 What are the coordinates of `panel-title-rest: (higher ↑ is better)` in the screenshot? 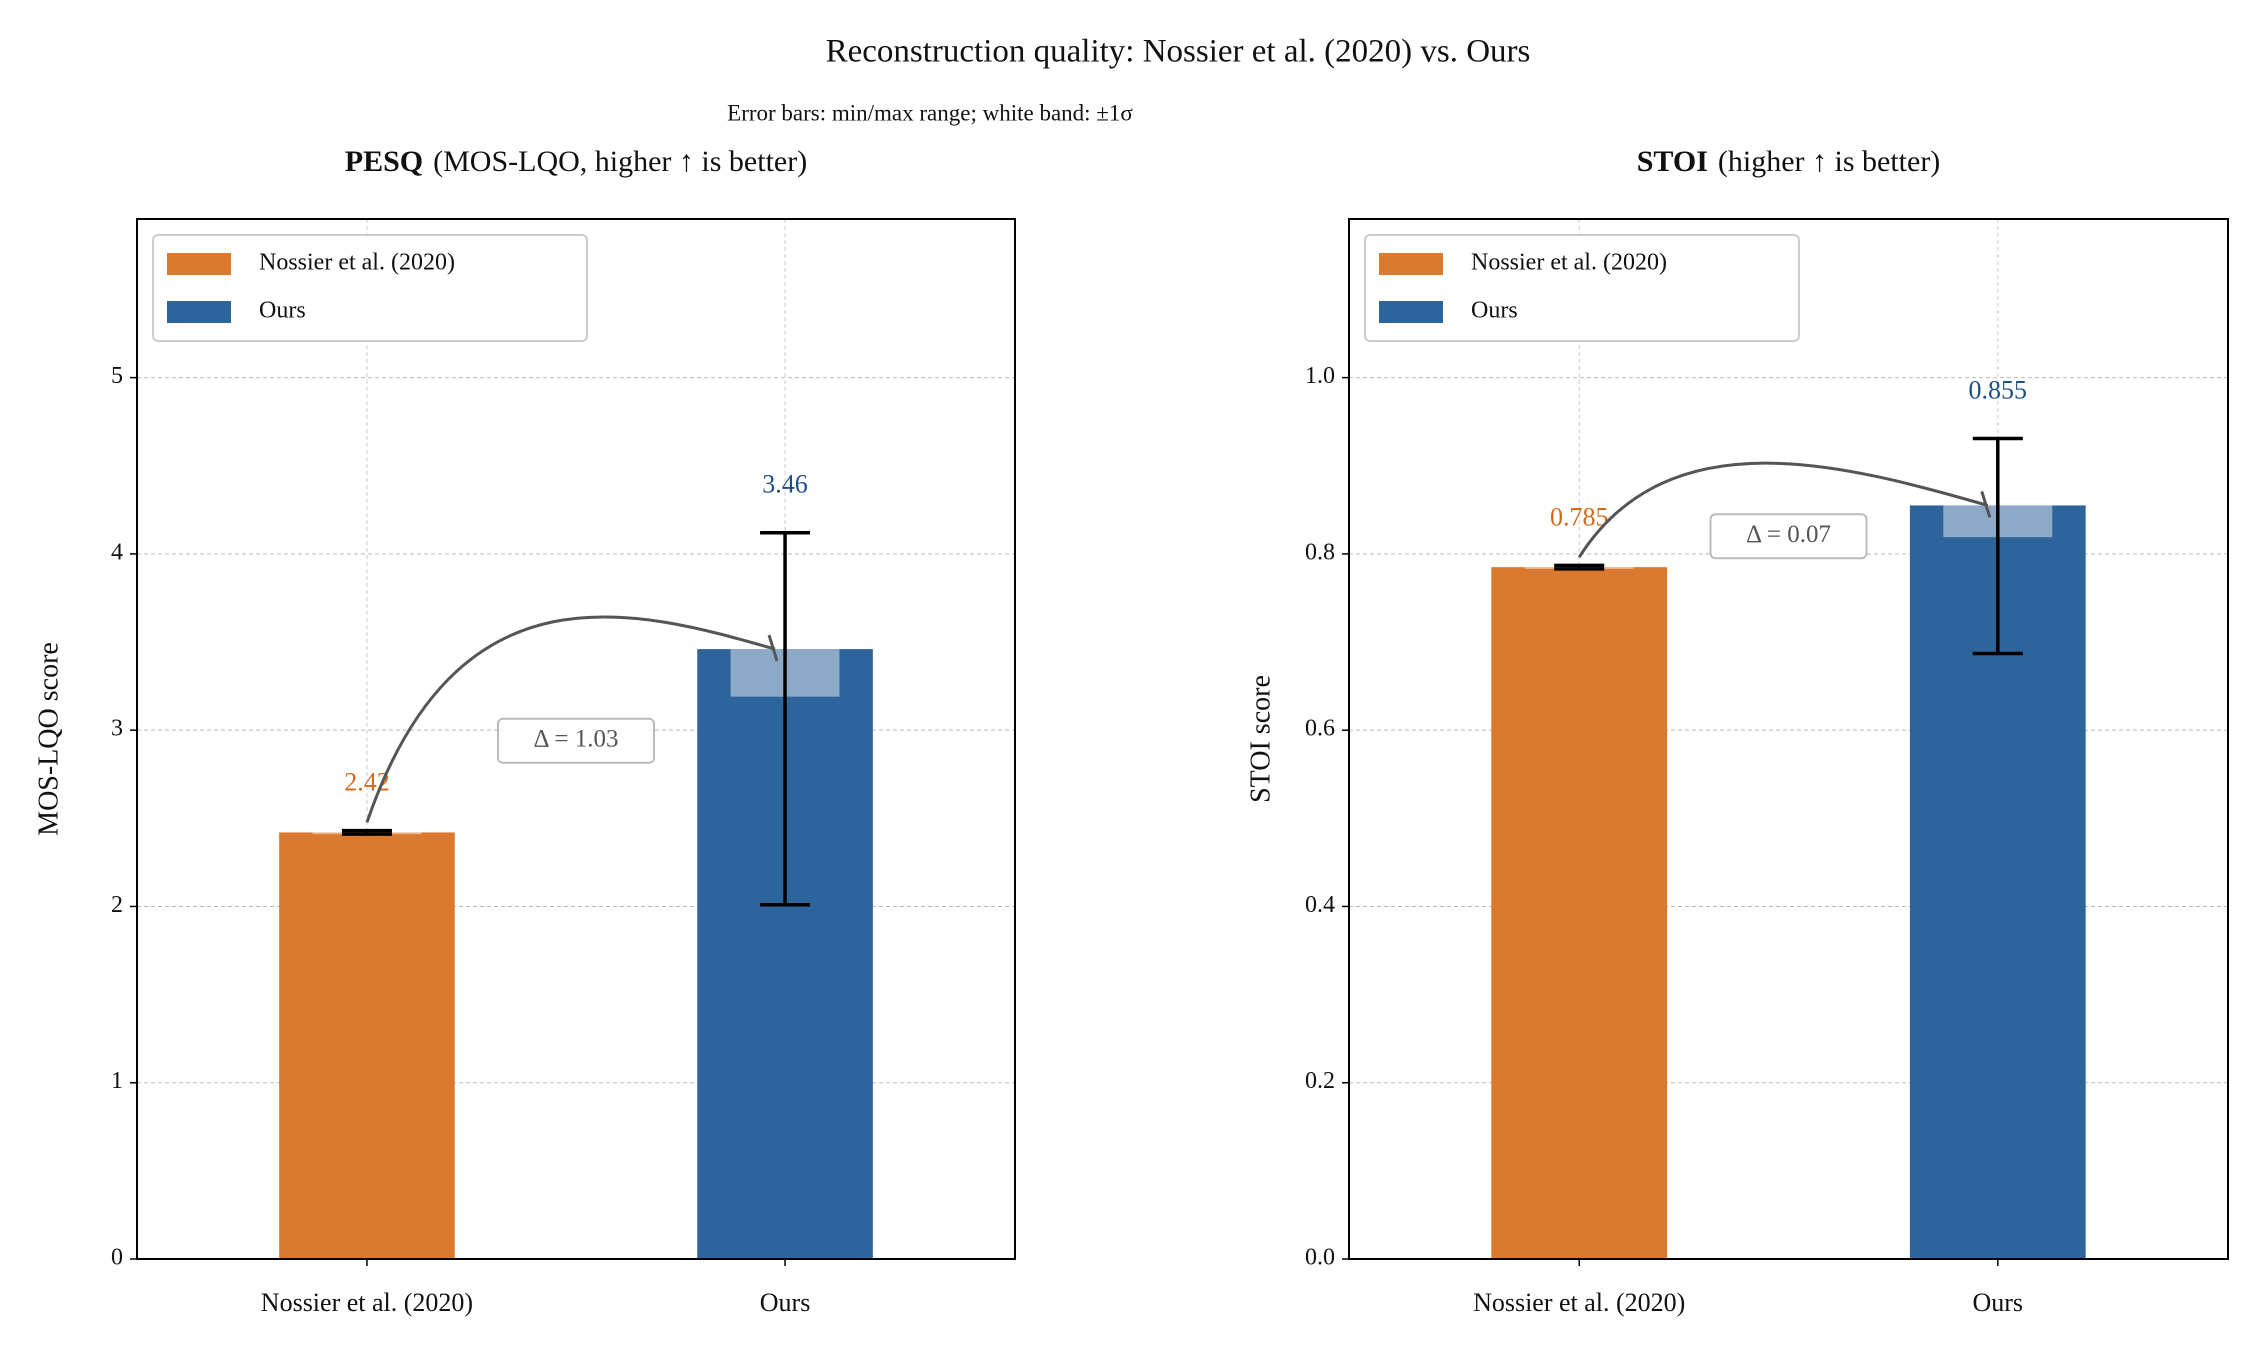 It's located at (1829, 161).